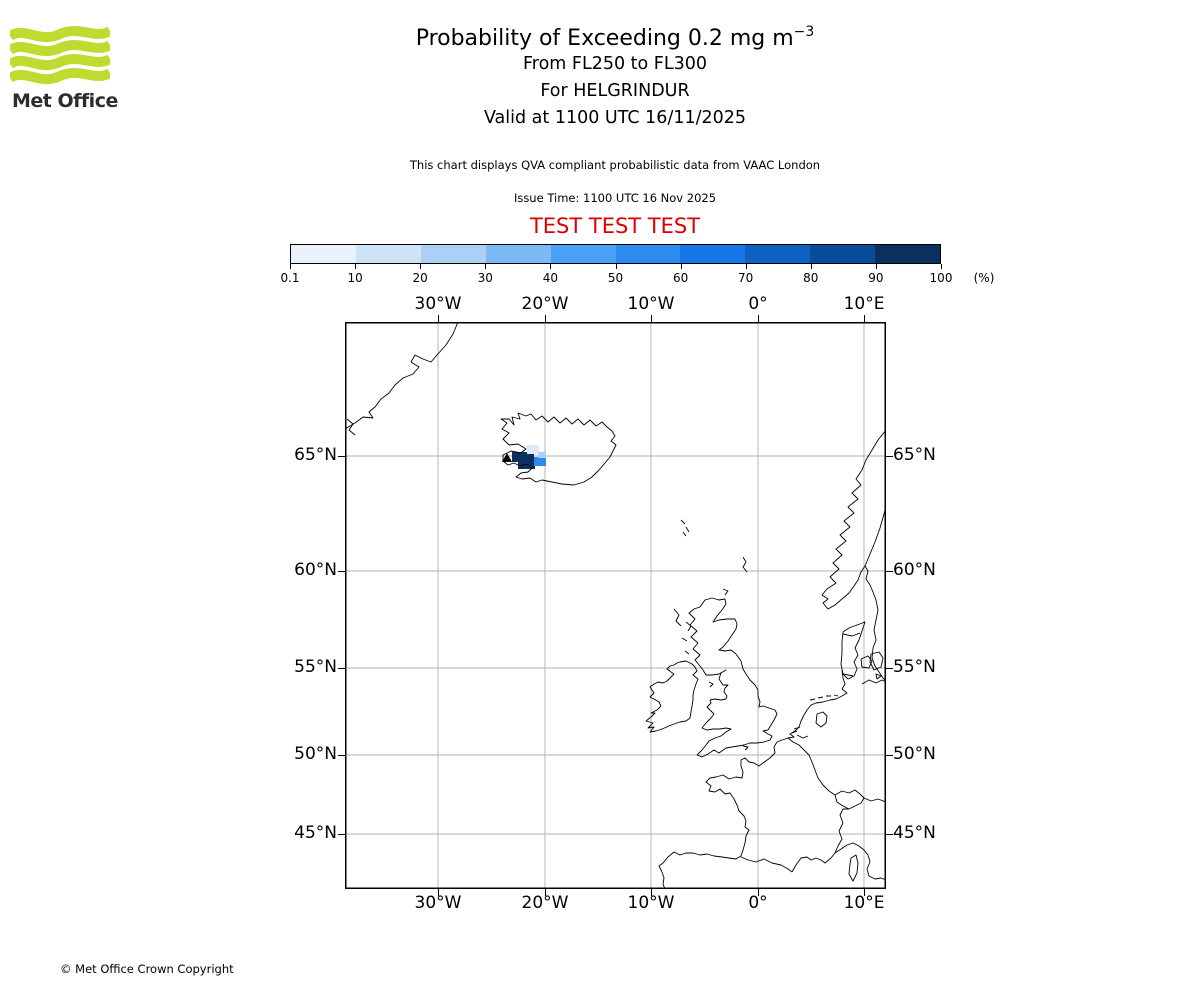  Describe the element at coordinates (758, 304) in the screenshot. I see `x-axis-label-top: 0°` at that location.